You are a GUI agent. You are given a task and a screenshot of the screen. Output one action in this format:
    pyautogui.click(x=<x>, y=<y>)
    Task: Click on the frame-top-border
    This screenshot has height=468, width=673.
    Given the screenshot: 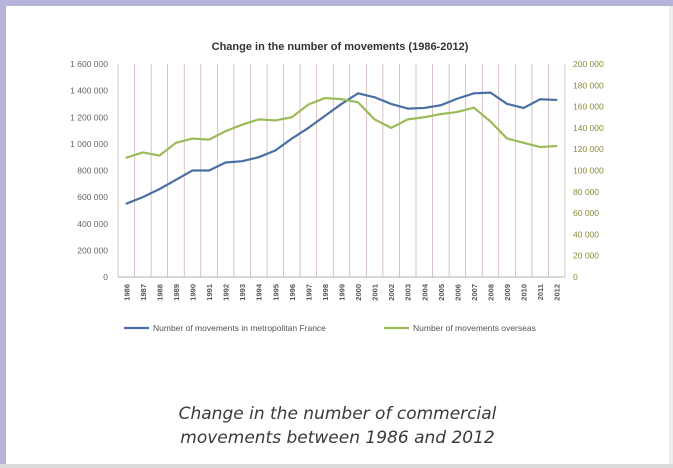 What is the action you would take?
    pyautogui.click(x=336, y=3)
    